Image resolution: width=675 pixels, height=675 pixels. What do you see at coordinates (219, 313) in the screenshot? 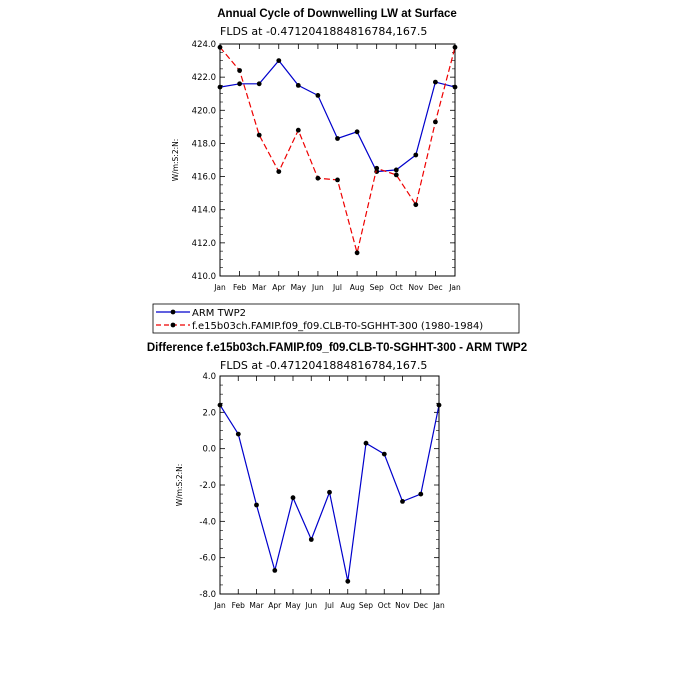
I see `legend-label-arm: ARM TWP2` at bounding box center [219, 313].